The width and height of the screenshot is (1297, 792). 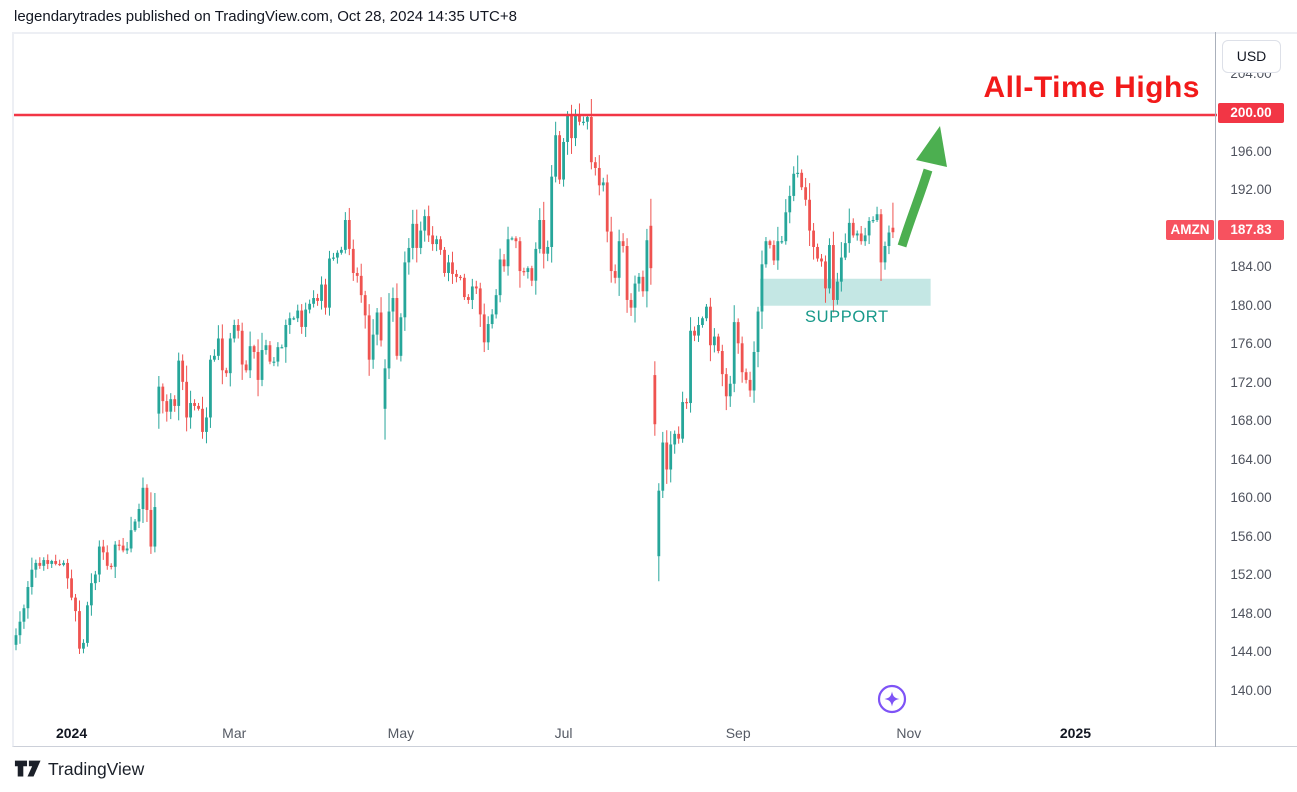 What do you see at coordinates (1251, 56) in the screenshot?
I see `currency-toggle-button: USD` at bounding box center [1251, 56].